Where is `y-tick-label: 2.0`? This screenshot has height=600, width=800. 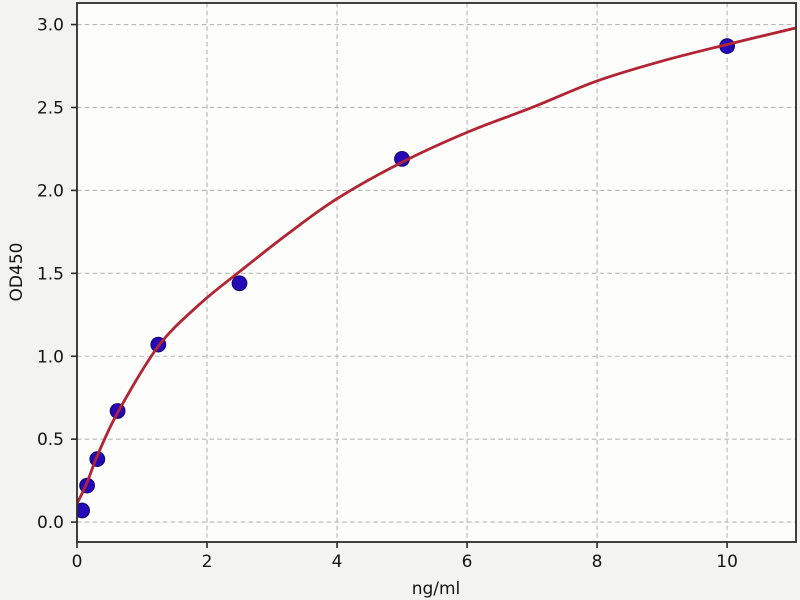
y-tick-label: 2.0 is located at coordinates (50, 191).